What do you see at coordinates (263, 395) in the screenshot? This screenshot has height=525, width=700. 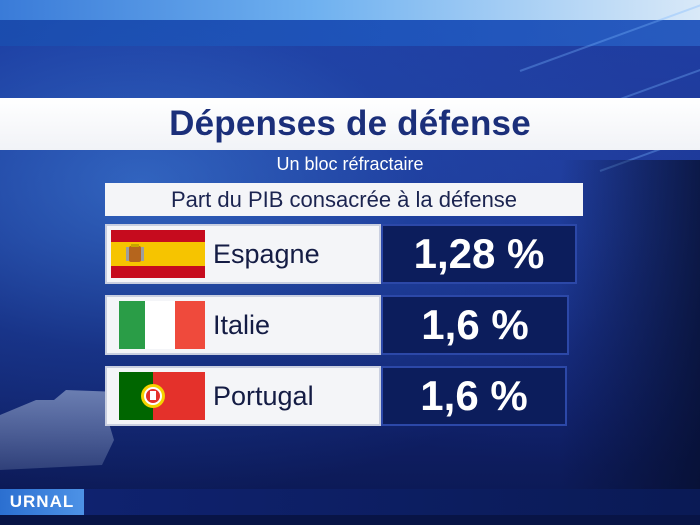 I see `country-name: Portugal` at bounding box center [263, 395].